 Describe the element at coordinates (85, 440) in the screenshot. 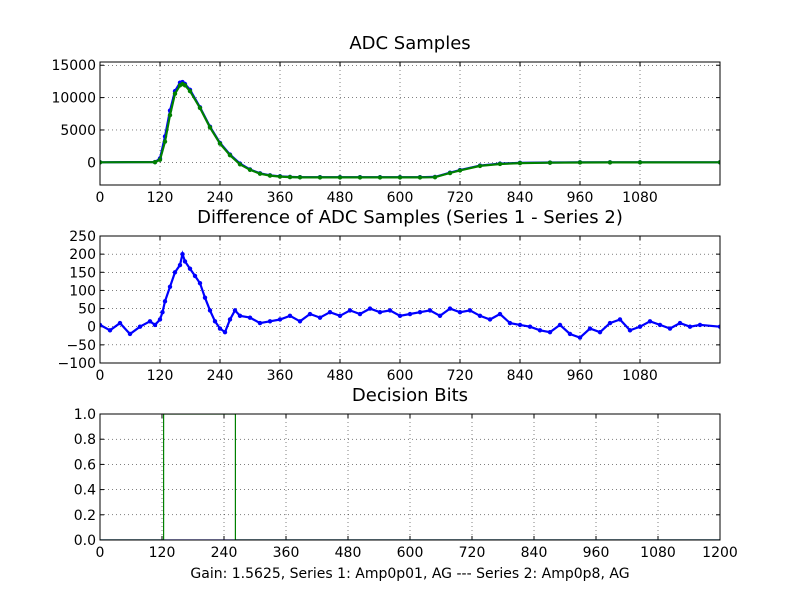

I see `y-tick-label: 0.8` at that location.